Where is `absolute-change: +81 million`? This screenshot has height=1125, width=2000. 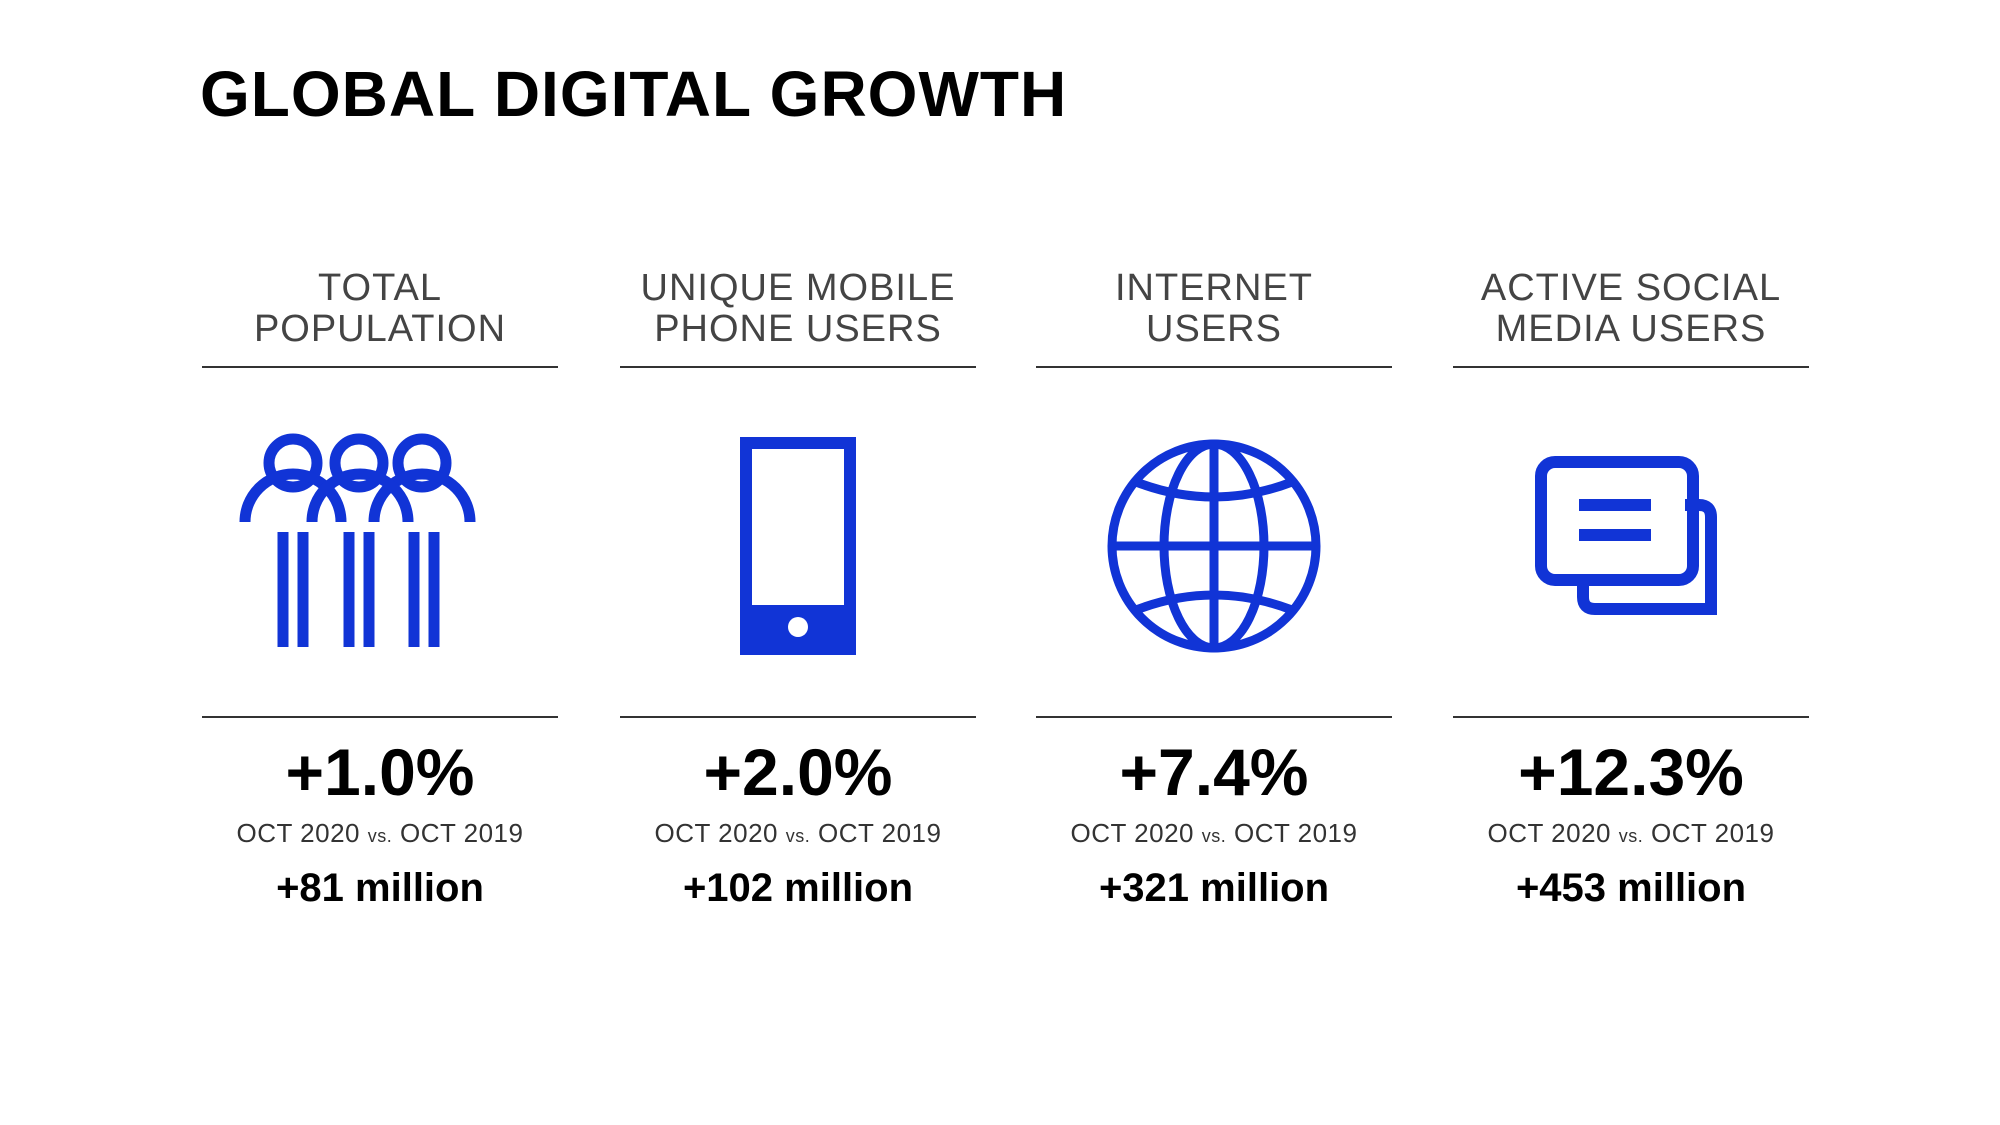 absolute-change: +81 million is located at coordinates (380, 888).